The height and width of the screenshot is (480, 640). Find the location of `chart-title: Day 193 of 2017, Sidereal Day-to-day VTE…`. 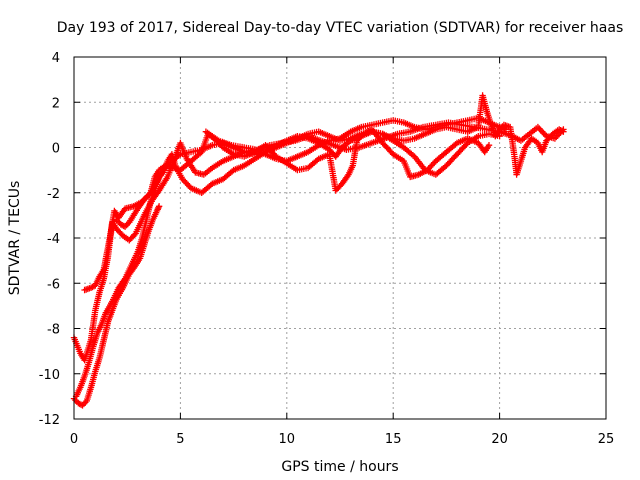

chart-title: Day 193 of 2017, Sidereal Day-to-day VTE… is located at coordinates (340, 28).